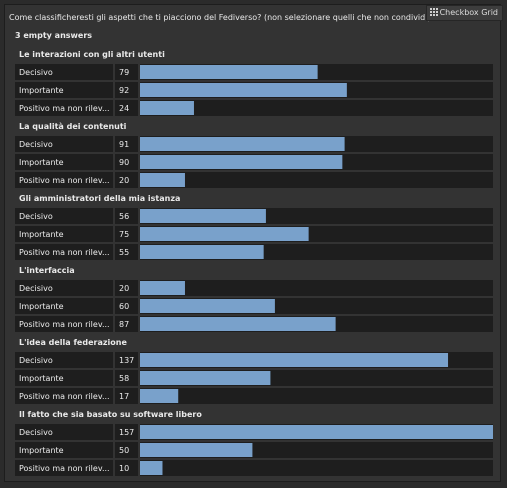  I want to click on group-title: Le interazioni con gli altri utenti, so click(92, 54).